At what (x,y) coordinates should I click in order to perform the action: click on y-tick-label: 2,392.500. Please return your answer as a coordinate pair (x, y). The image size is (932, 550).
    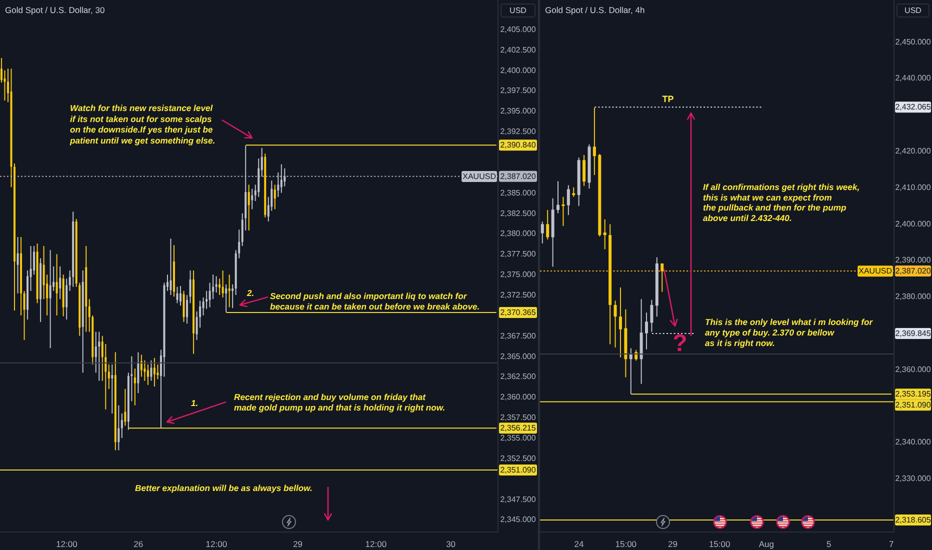
    Looking at the image, I should click on (518, 131).